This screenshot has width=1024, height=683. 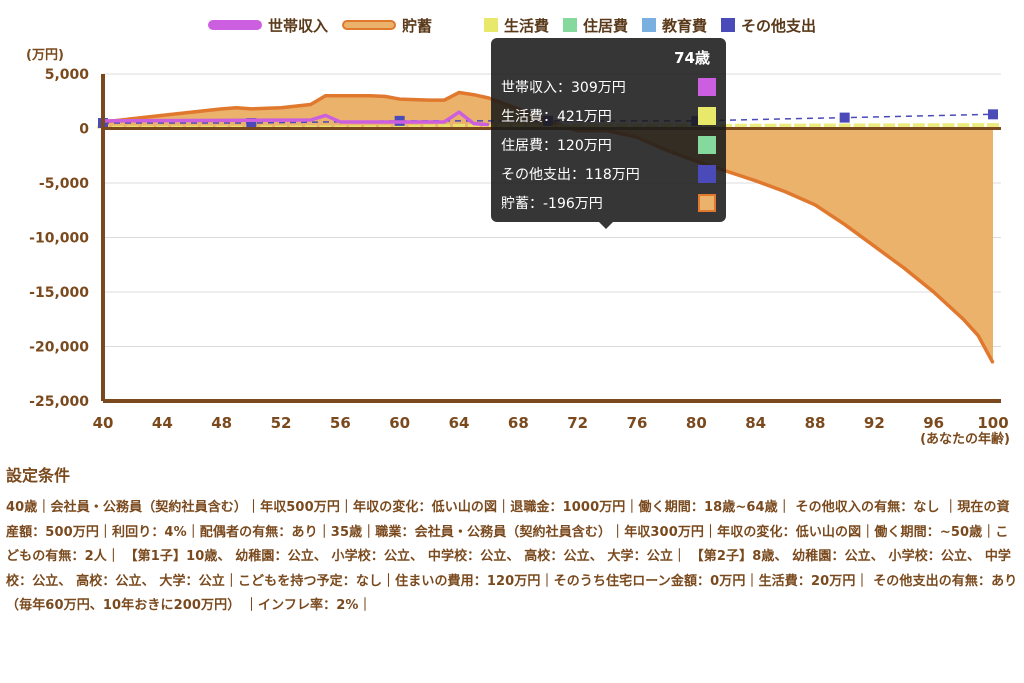 What do you see at coordinates (649, 25) in the screenshot?
I see `education-cost-swatch` at bounding box center [649, 25].